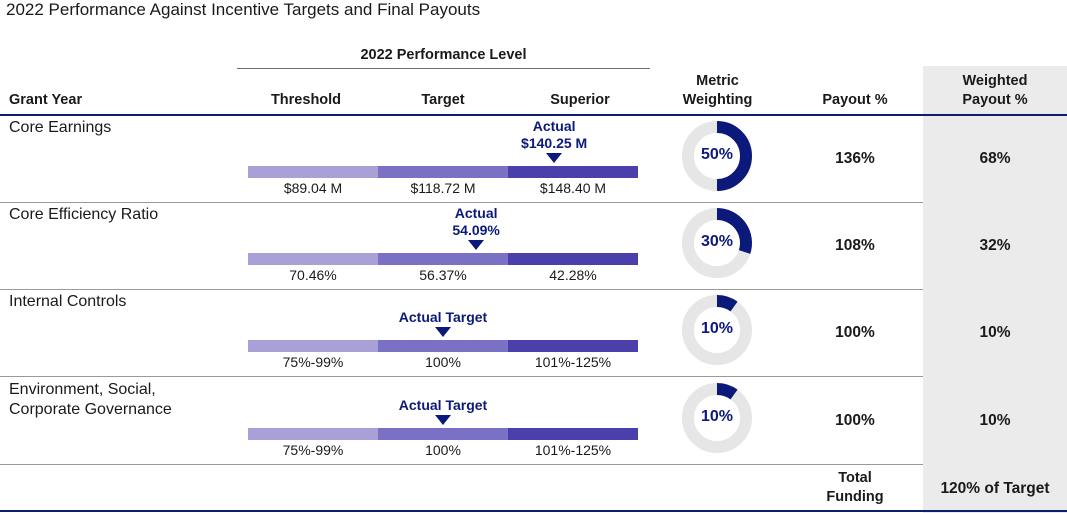 This screenshot has width=1067, height=513. I want to click on row-label: Core Efficiency Ratio, so click(83, 215).